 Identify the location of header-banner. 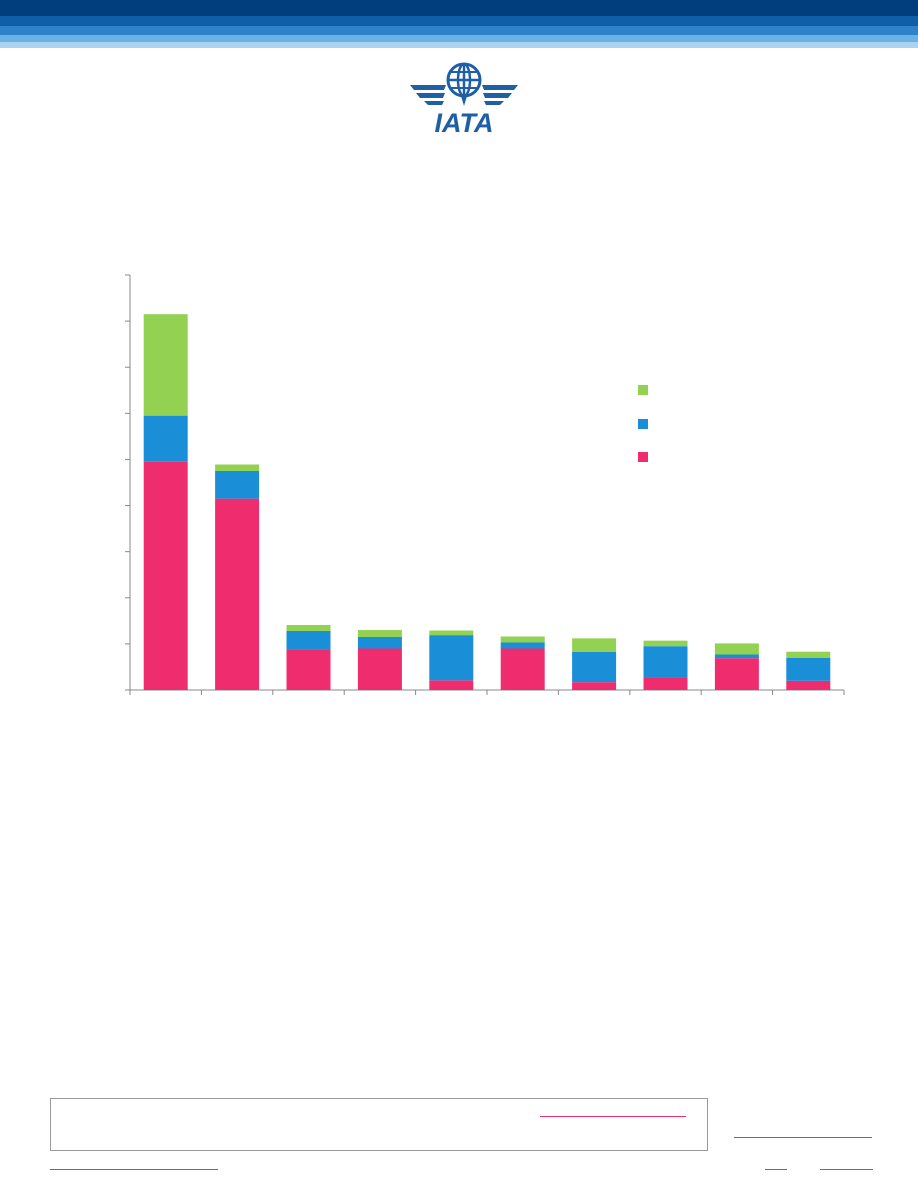
(459, 25).